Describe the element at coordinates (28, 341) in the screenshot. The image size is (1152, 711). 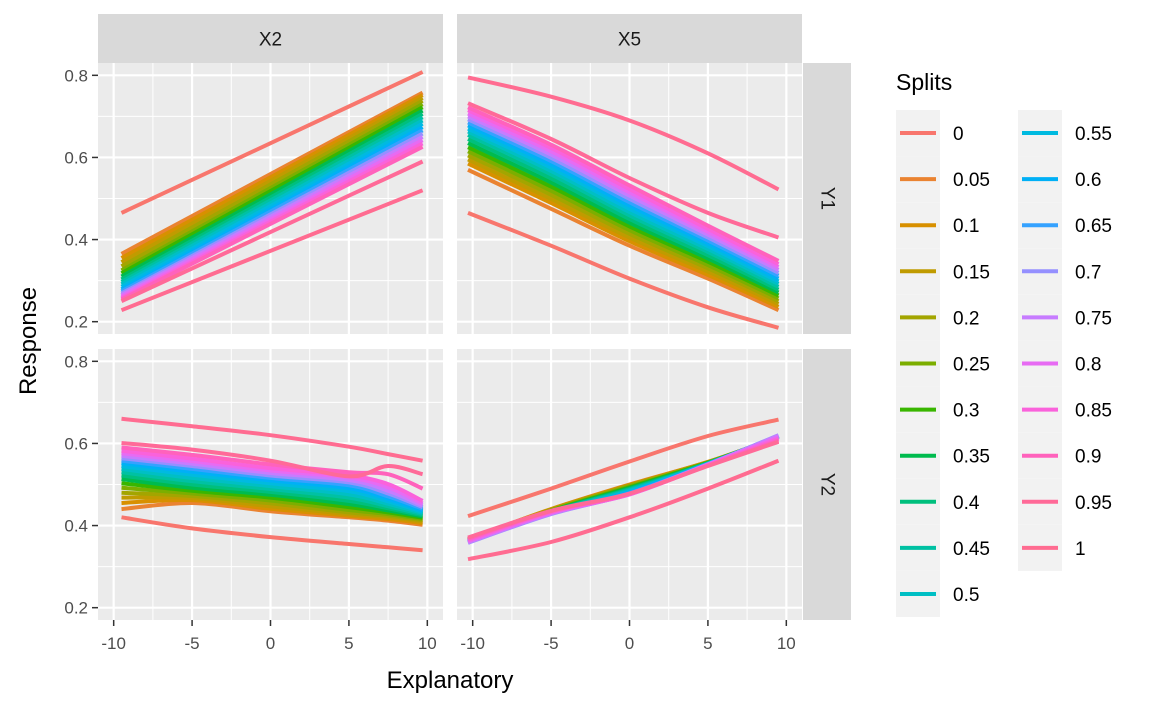
I see `y-axis-title: Response` at that location.